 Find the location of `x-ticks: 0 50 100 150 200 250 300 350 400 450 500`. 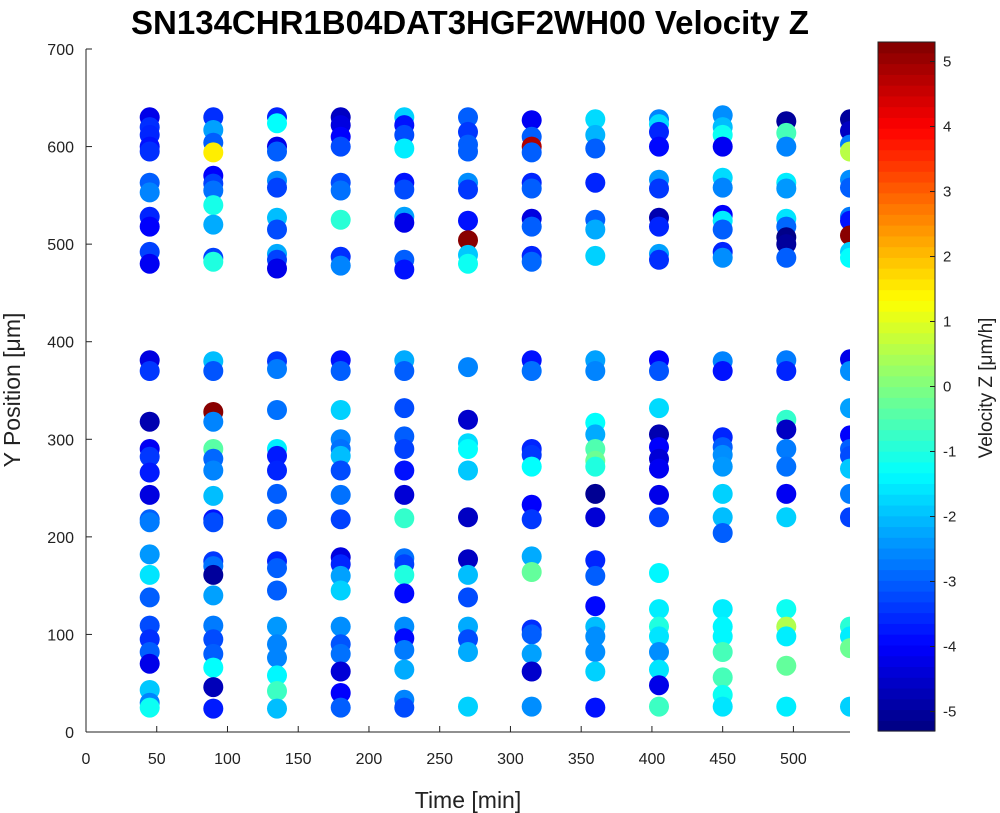

x-ticks: 0 50 100 150 200 250 300 350 400 450 500 is located at coordinates (444, 747).